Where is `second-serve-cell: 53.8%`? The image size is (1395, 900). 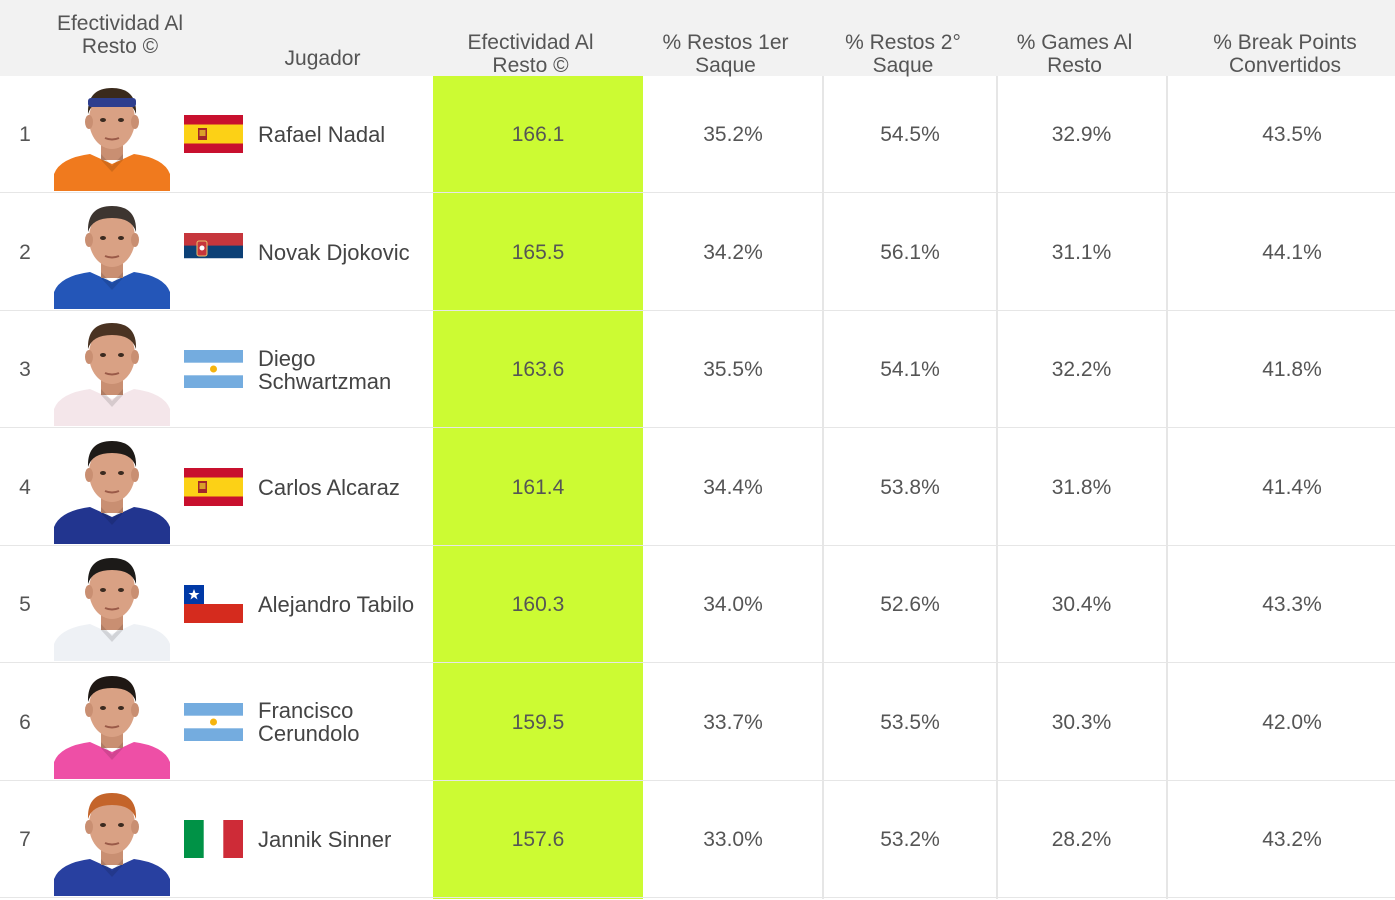
second-serve-cell: 53.8% is located at coordinates (910, 487).